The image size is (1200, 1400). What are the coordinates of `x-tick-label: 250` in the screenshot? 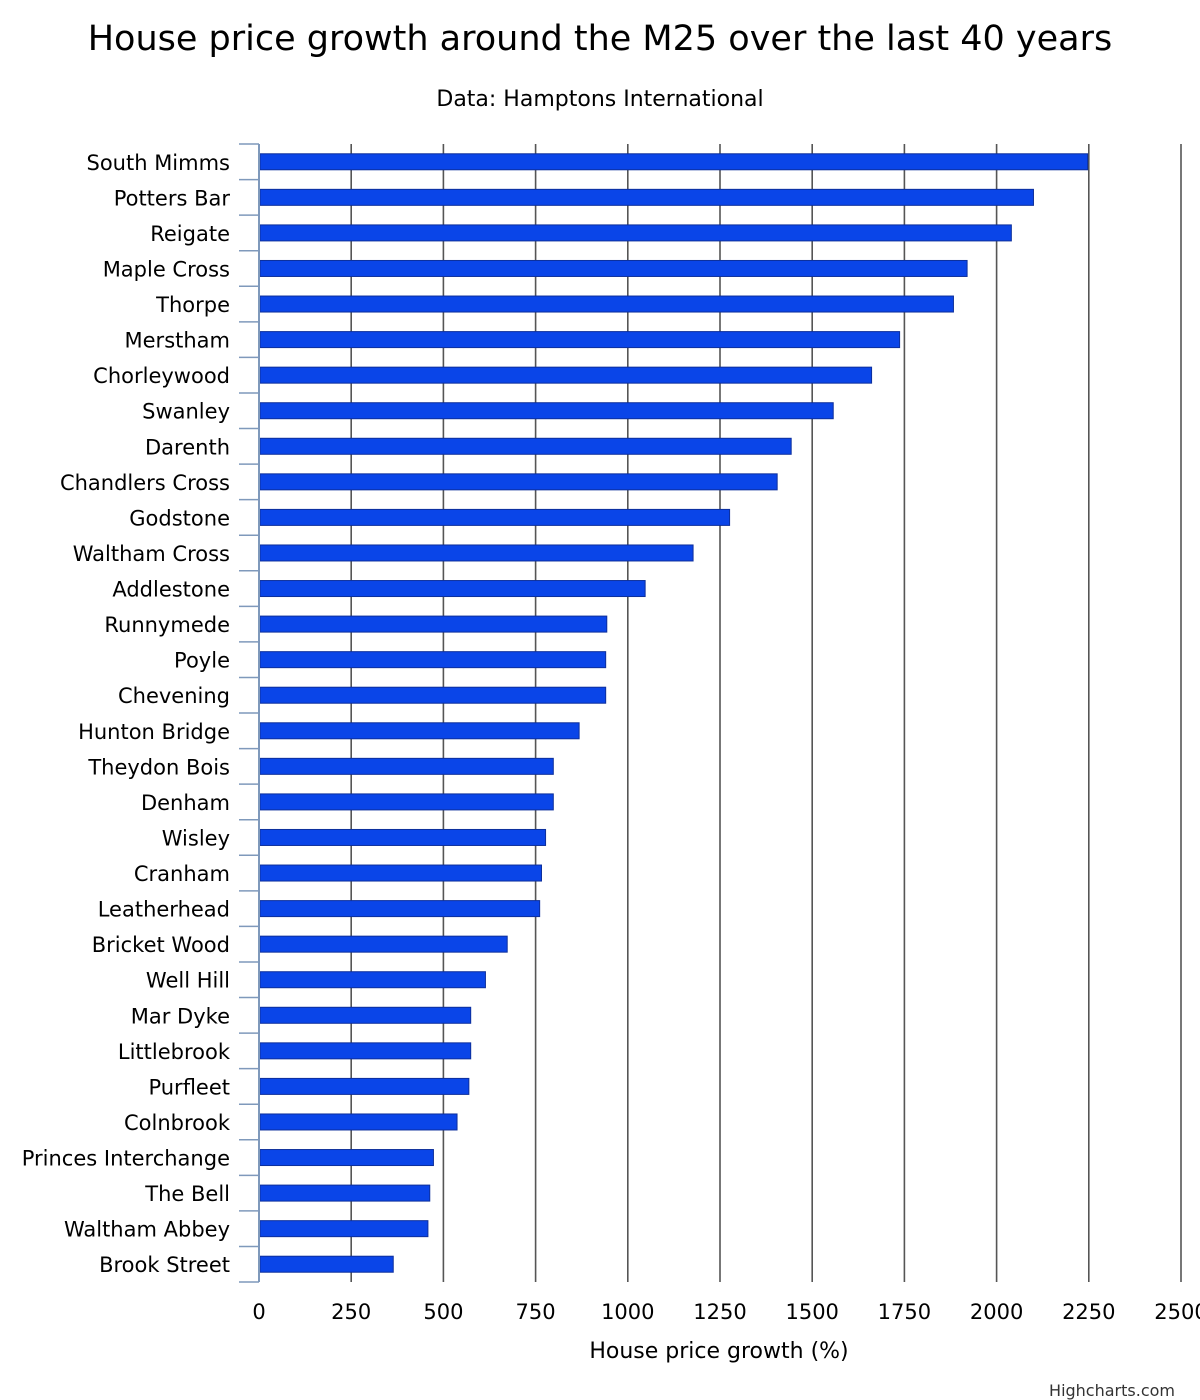 It's located at (351, 1312).